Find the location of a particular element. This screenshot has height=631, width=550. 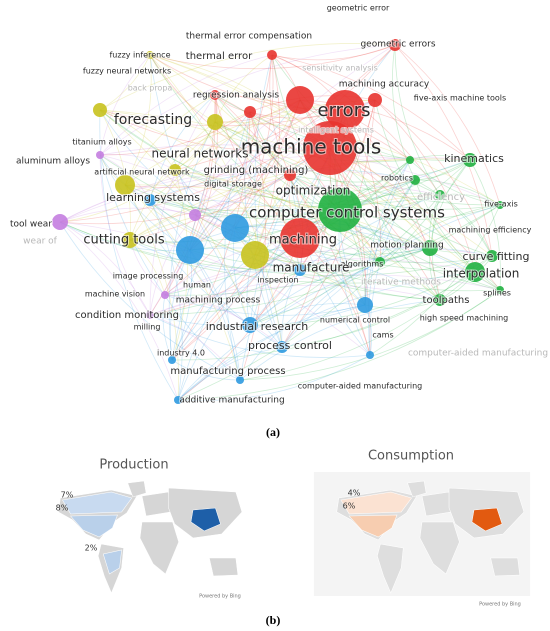

keyword-label: geometric errors is located at coordinates (397, 45).